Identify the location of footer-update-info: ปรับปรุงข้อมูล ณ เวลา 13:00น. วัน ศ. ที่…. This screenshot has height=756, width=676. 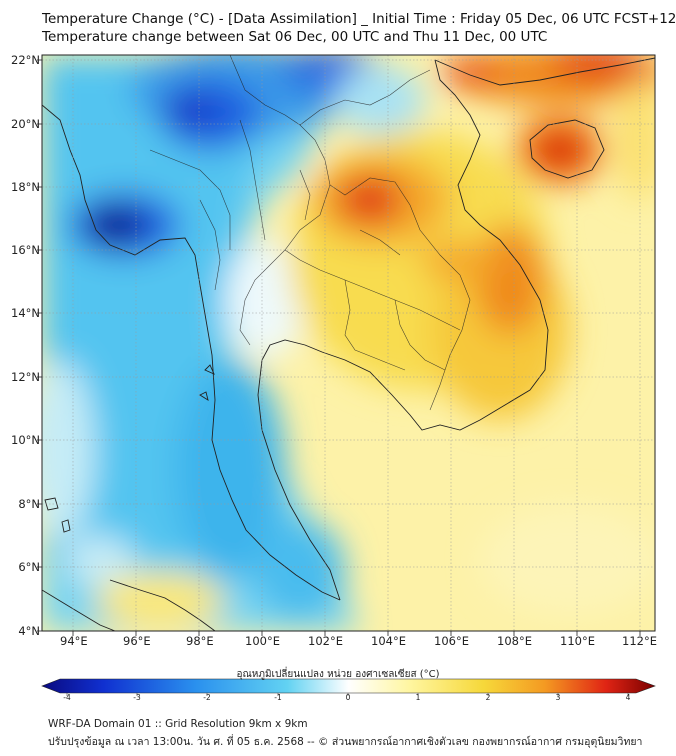
(345, 742).